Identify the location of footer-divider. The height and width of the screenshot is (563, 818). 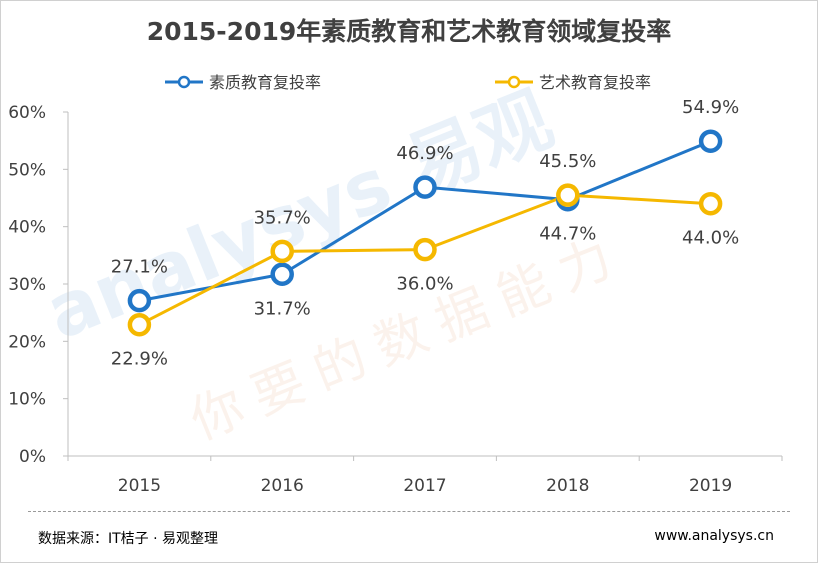
(409, 511).